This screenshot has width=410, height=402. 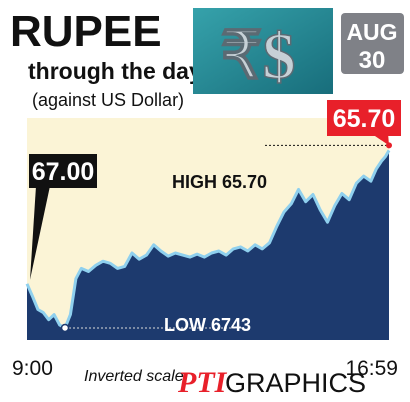 I want to click on close-callout-box, so click(x=364, y=118).